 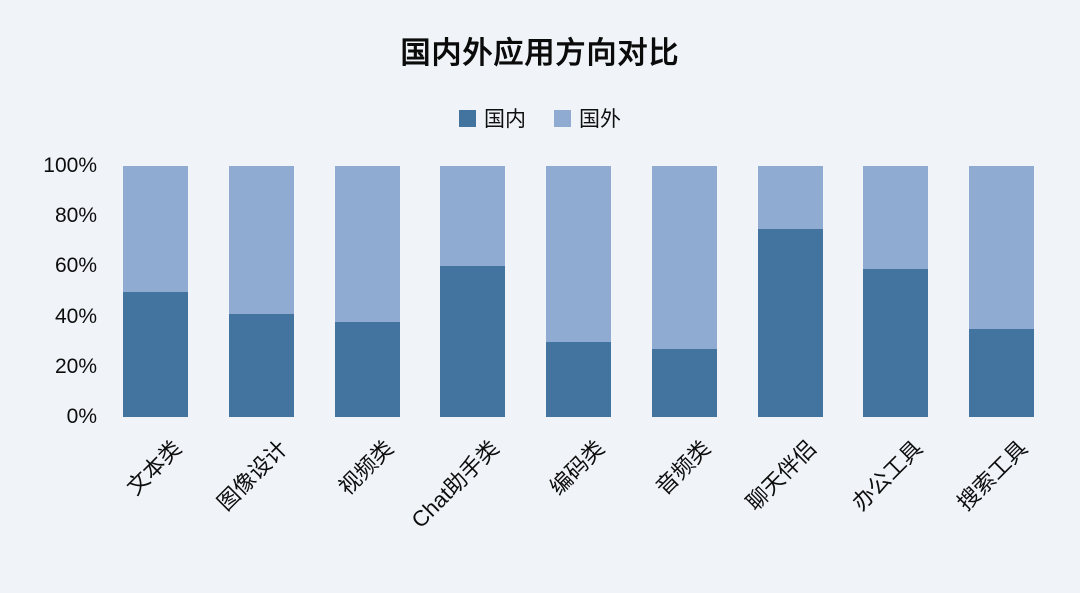 I want to click on legend-item-国内: 国内, so click(x=492, y=118).